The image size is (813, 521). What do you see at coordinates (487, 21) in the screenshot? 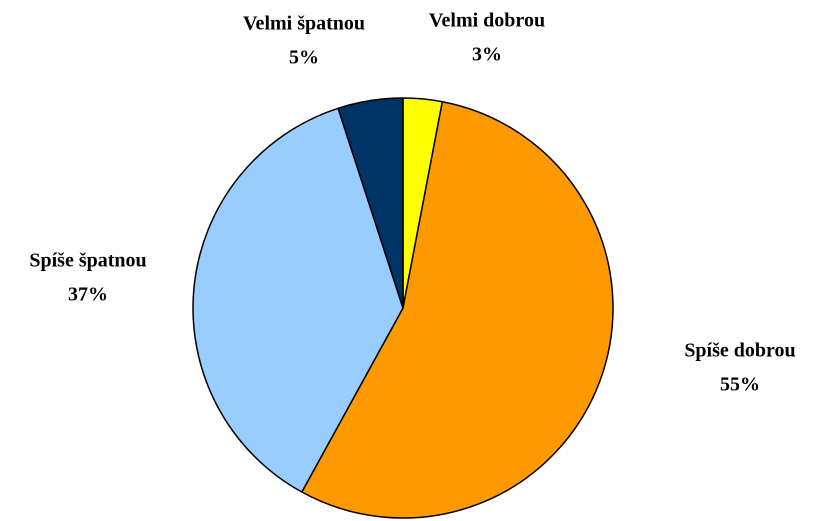
I see `slice-label: Velmi dobrou` at bounding box center [487, 21].